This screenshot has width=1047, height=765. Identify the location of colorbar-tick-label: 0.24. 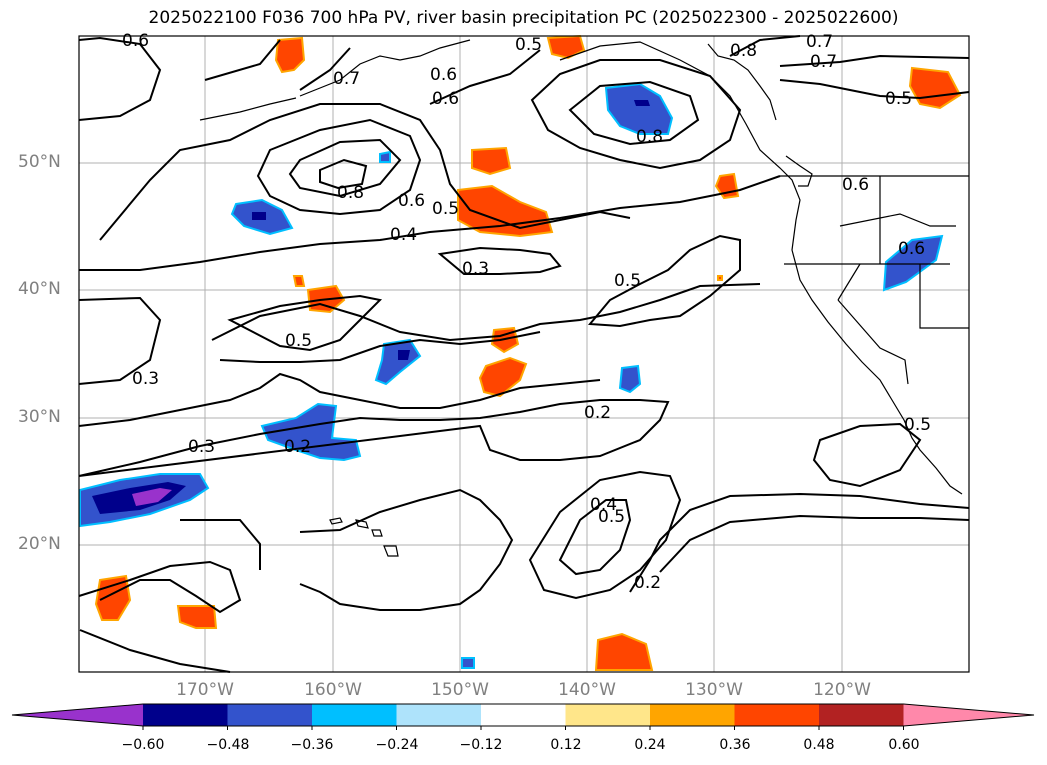
(650, 745).